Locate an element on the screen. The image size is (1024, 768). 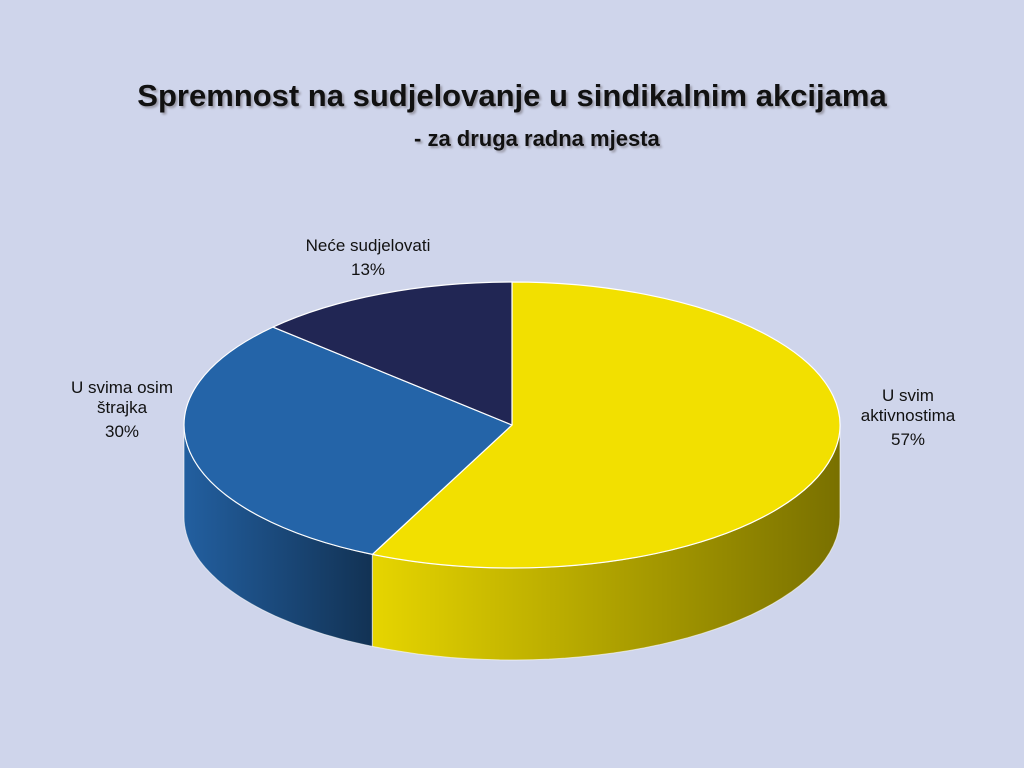
value-label: 57% is located at coordinates (908, 439).